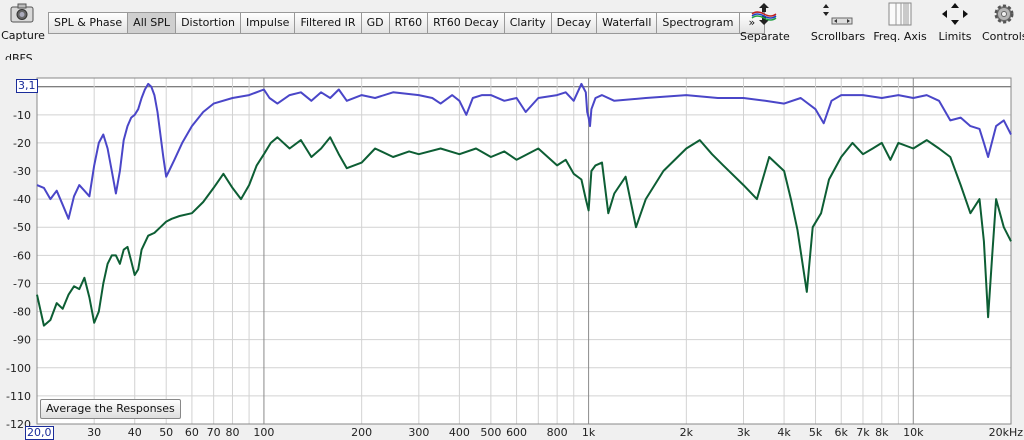  What do you see at coordinates (955, 36) in the screenshot?
I see `limits-label: Limits` at bounding box center [955, 36].